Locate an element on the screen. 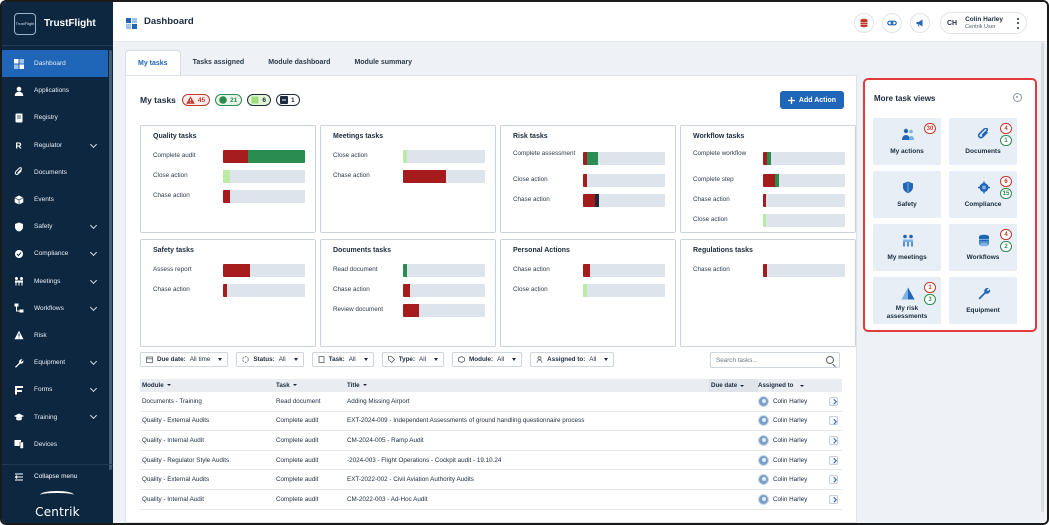  task-row: Assess report is located at coordinates (231, 274).